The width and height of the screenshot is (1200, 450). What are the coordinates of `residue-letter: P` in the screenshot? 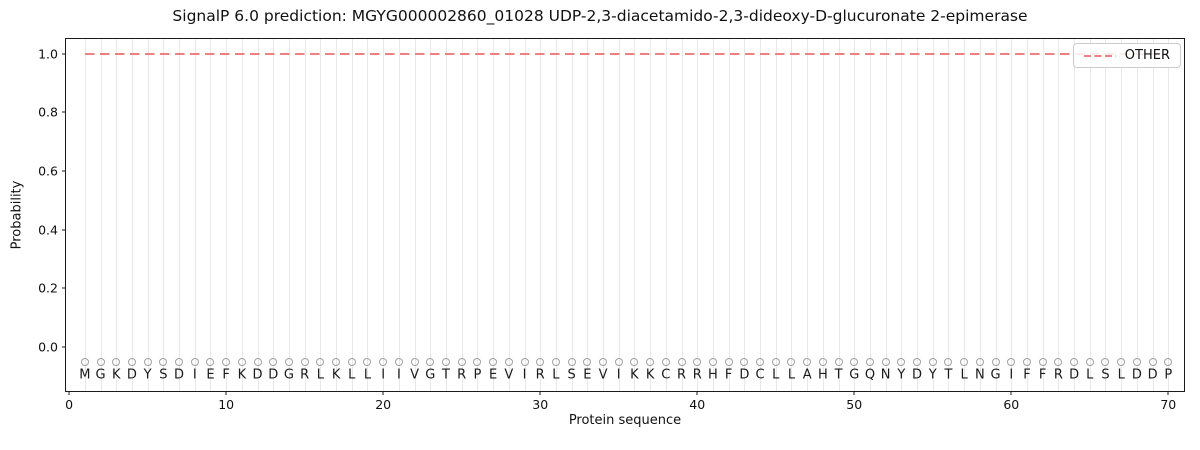 It's located at (1168, 375).